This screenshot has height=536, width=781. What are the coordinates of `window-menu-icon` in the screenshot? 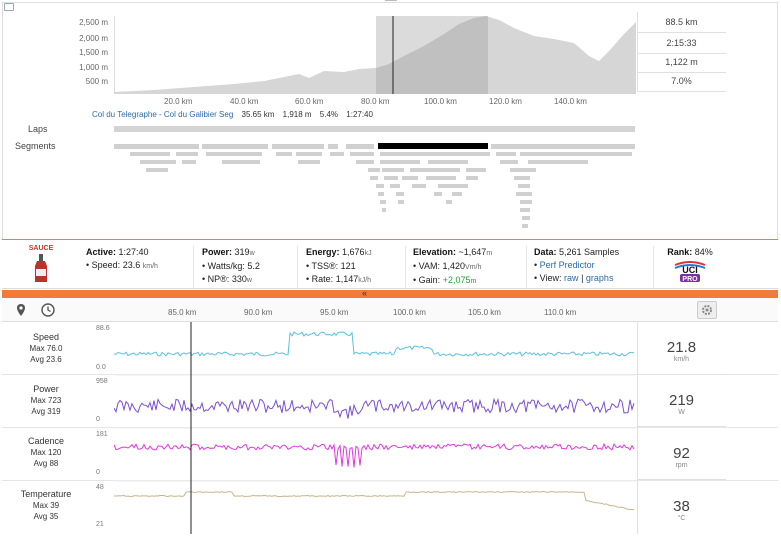 It's located at (9, 7).